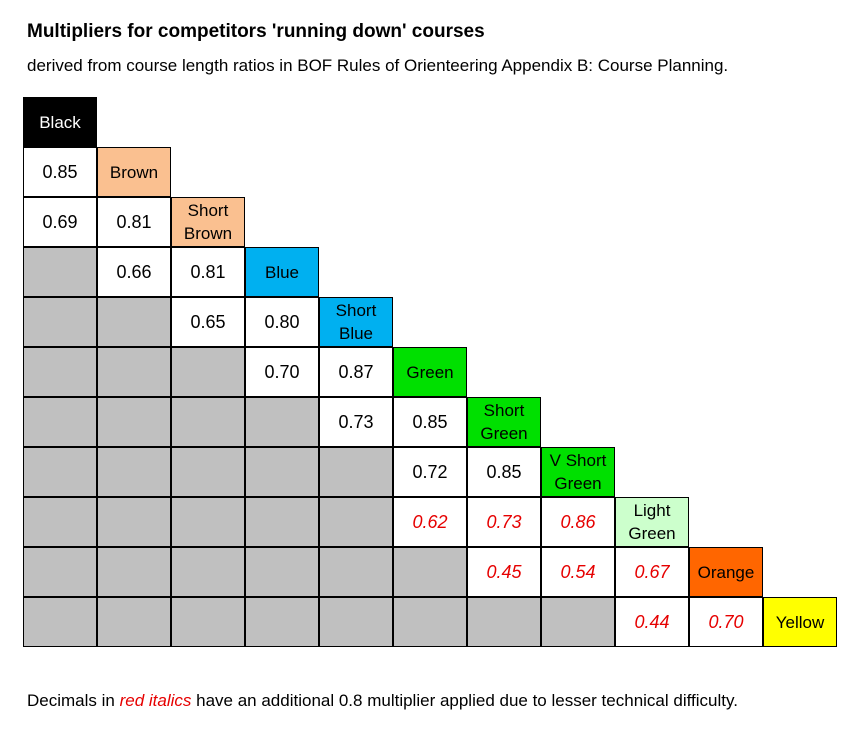  I want to click on multiplier-cell: 0.87, so click(356, 372).